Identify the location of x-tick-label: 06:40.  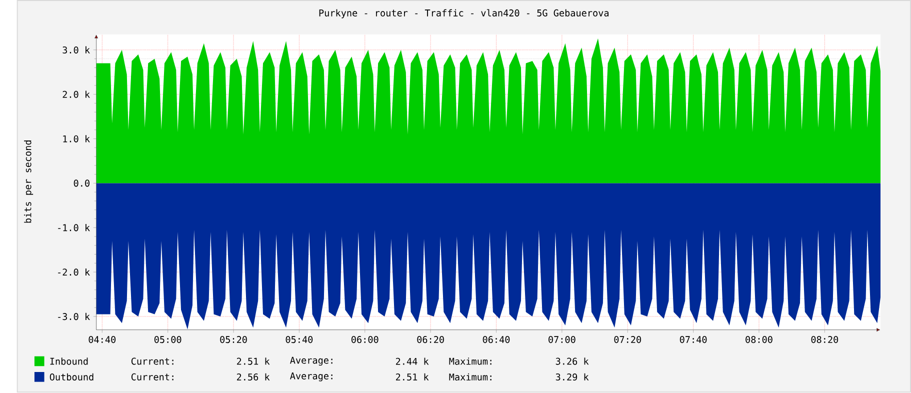
(496, 340).